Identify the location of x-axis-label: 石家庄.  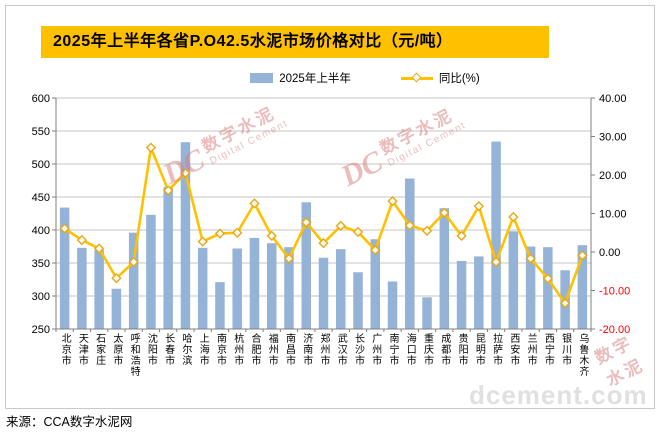
(99, 349).